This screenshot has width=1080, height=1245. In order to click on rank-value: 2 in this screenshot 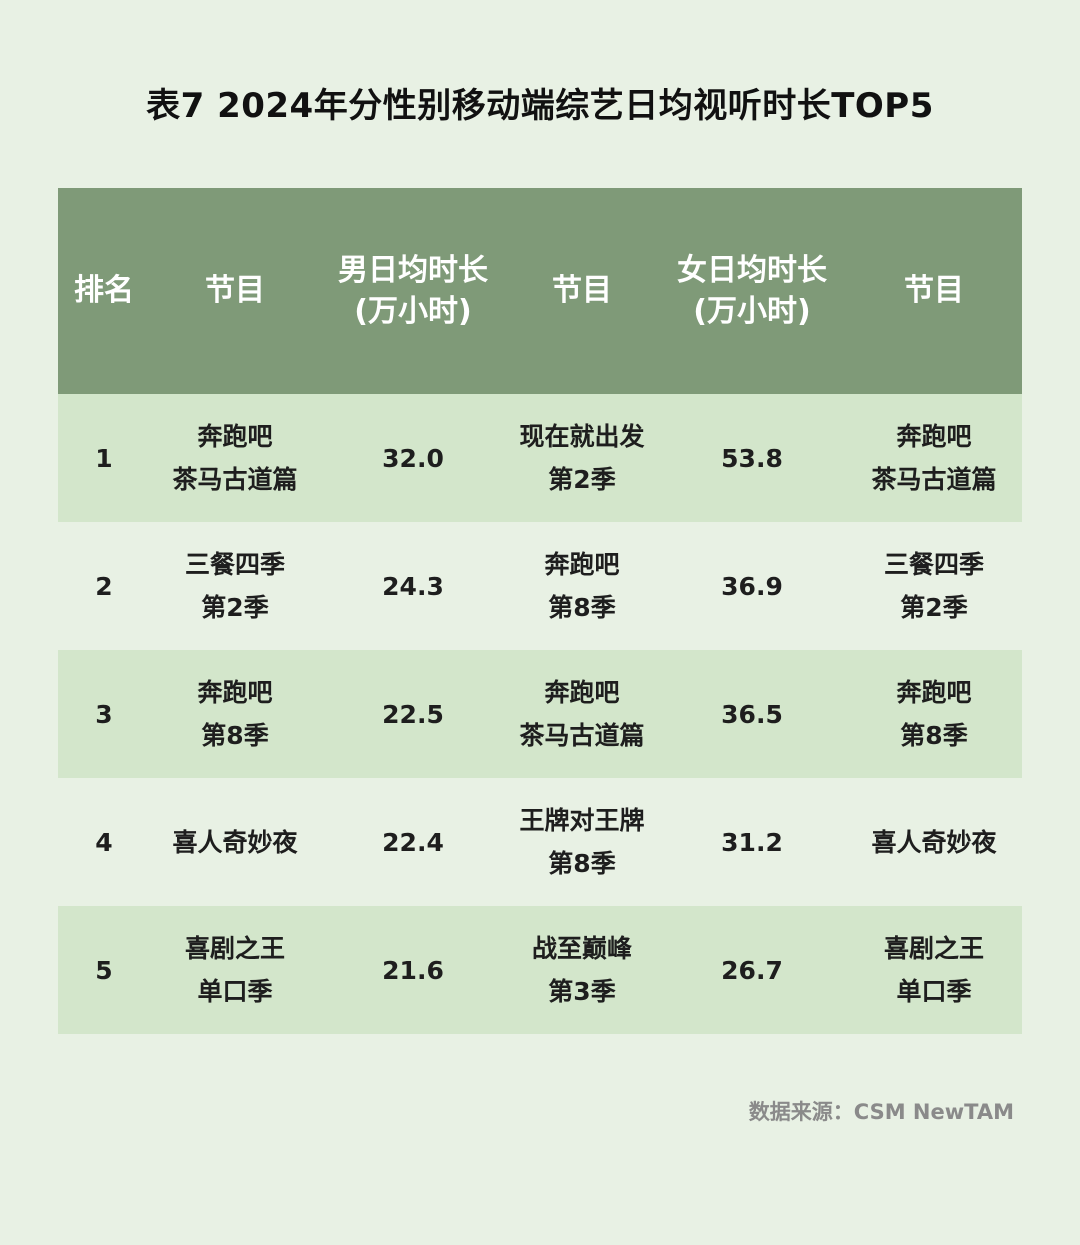, I will do `click(104, 586)`.